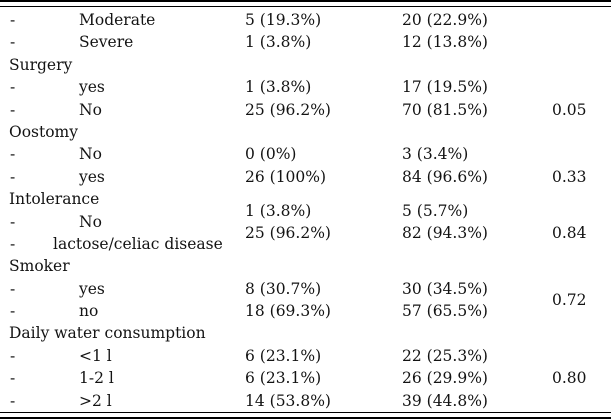 This screenshot has height=419, width=611. What do you see at coordinates (96, 378) in the screenshot?
I see `row-label: 1-2 l` at bounding box center [96, 378].